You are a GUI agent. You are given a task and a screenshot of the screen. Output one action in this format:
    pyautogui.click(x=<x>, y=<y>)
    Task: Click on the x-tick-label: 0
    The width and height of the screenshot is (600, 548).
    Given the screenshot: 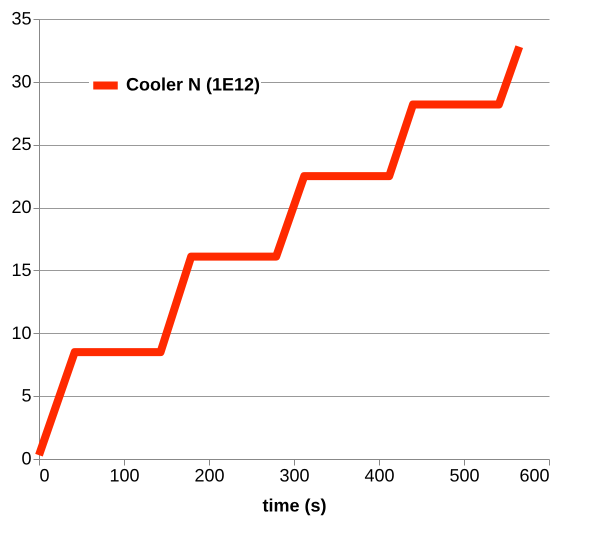 What is the action you would take?
    pyautogui.click(x=45, y=476)
    